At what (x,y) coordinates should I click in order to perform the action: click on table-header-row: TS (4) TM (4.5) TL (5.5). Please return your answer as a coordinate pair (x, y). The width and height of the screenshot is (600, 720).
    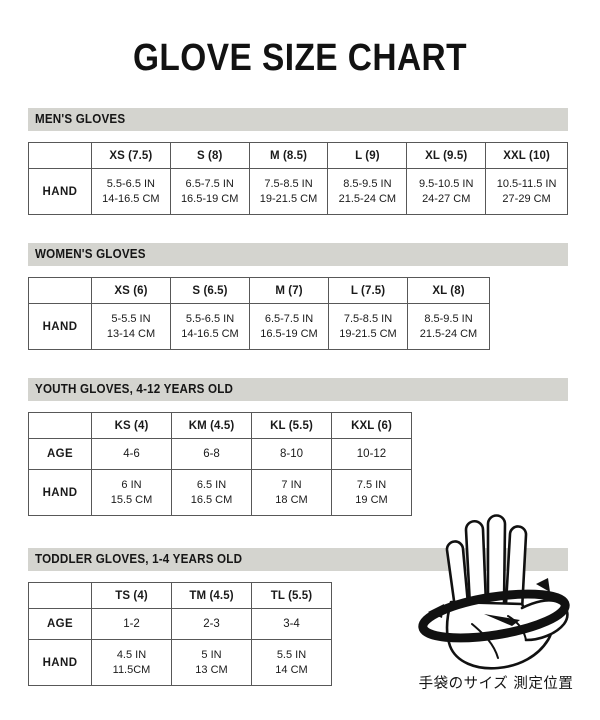
    Looking at the image, I should click on (180, 595).